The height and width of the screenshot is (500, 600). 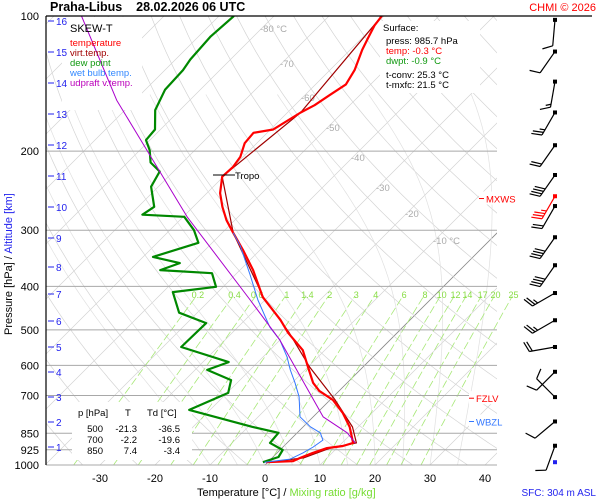 What do you see at coordinates (95, 440) in the screenshot?
I see `table-cell: 700` at bounding box center [95, 440].